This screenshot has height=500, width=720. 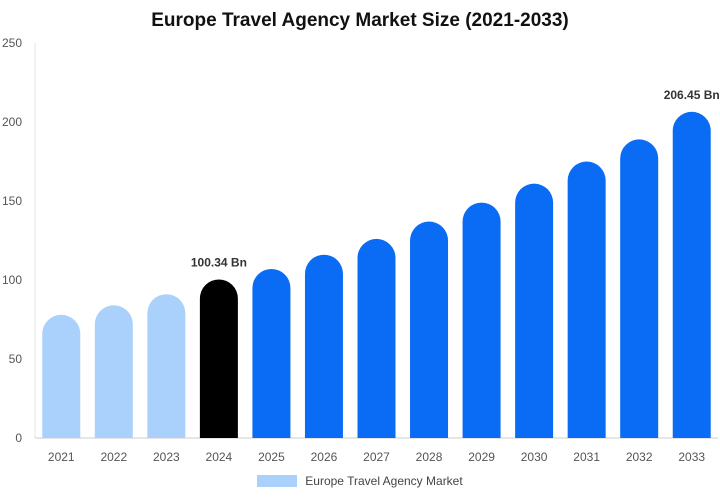 What do you see at coordinates (219, 262) in the screenshot?
I see `data-label-2024: 100.34 Bn` at bounding box center [219, 262].